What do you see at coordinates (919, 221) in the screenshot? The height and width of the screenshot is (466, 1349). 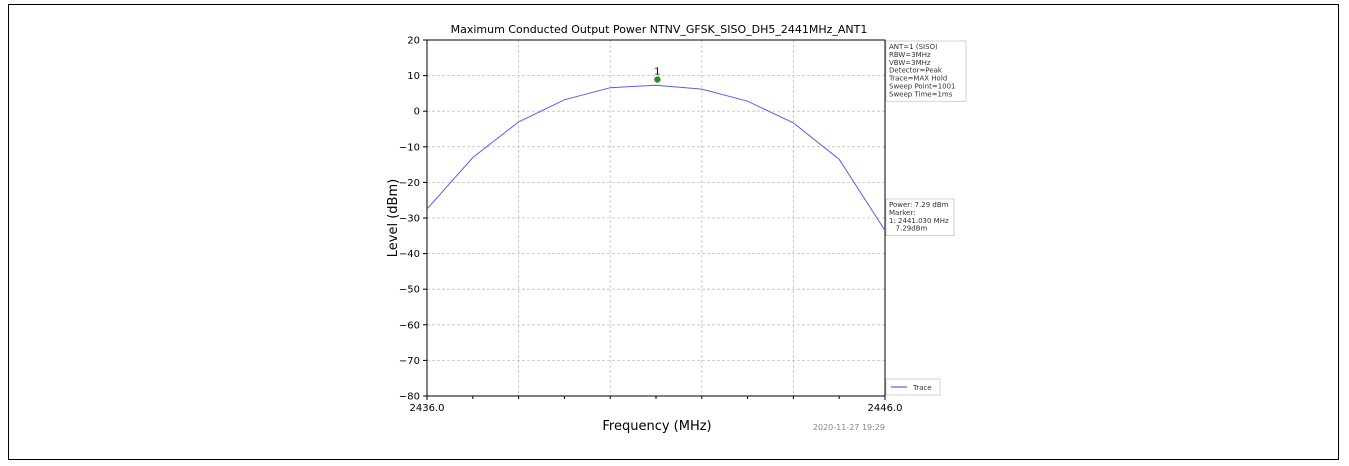 I see `box-line: 1: 2441.030 MHz` at bounding box center [919, 221].